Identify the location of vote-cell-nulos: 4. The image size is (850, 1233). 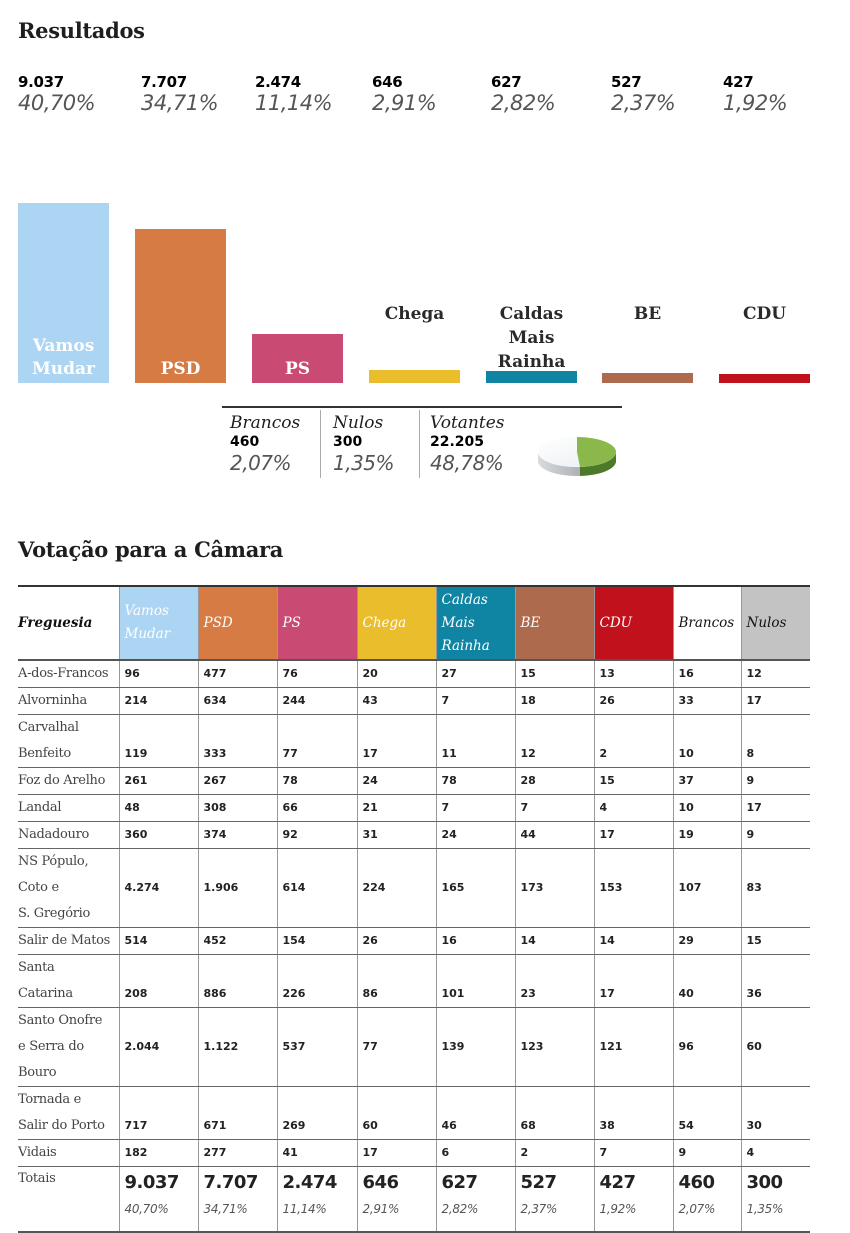
(775, 1153).